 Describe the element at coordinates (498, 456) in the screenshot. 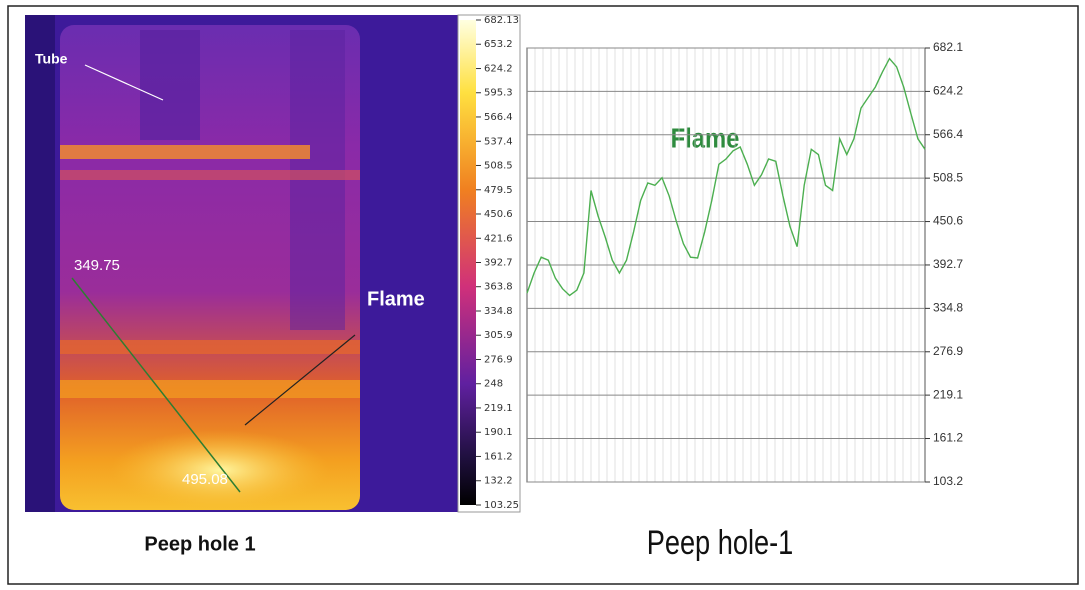

I see `colorbar-tick-label: 161.2` at that location.